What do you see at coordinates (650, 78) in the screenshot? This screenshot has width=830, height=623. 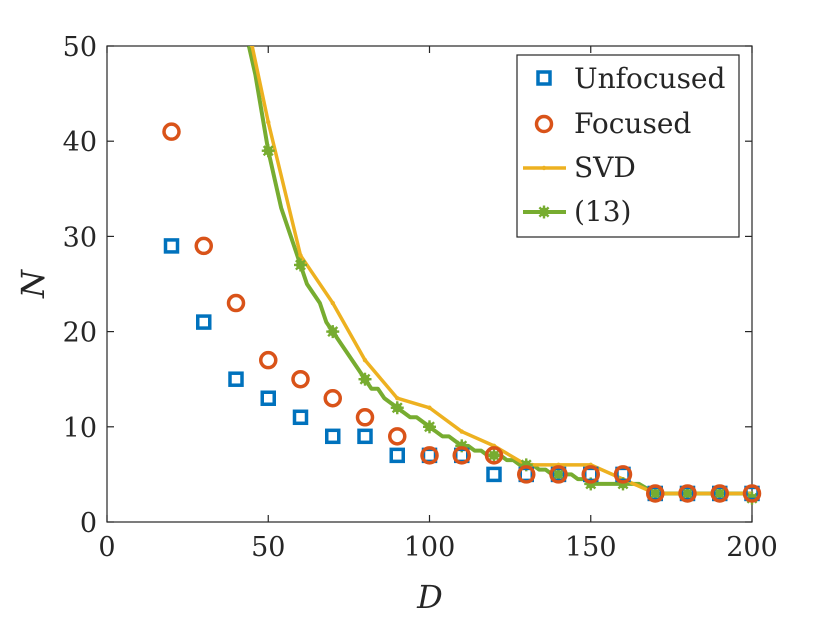 I see `legend-label-unfocused: Unfocused` at bounding box center [650, 78].